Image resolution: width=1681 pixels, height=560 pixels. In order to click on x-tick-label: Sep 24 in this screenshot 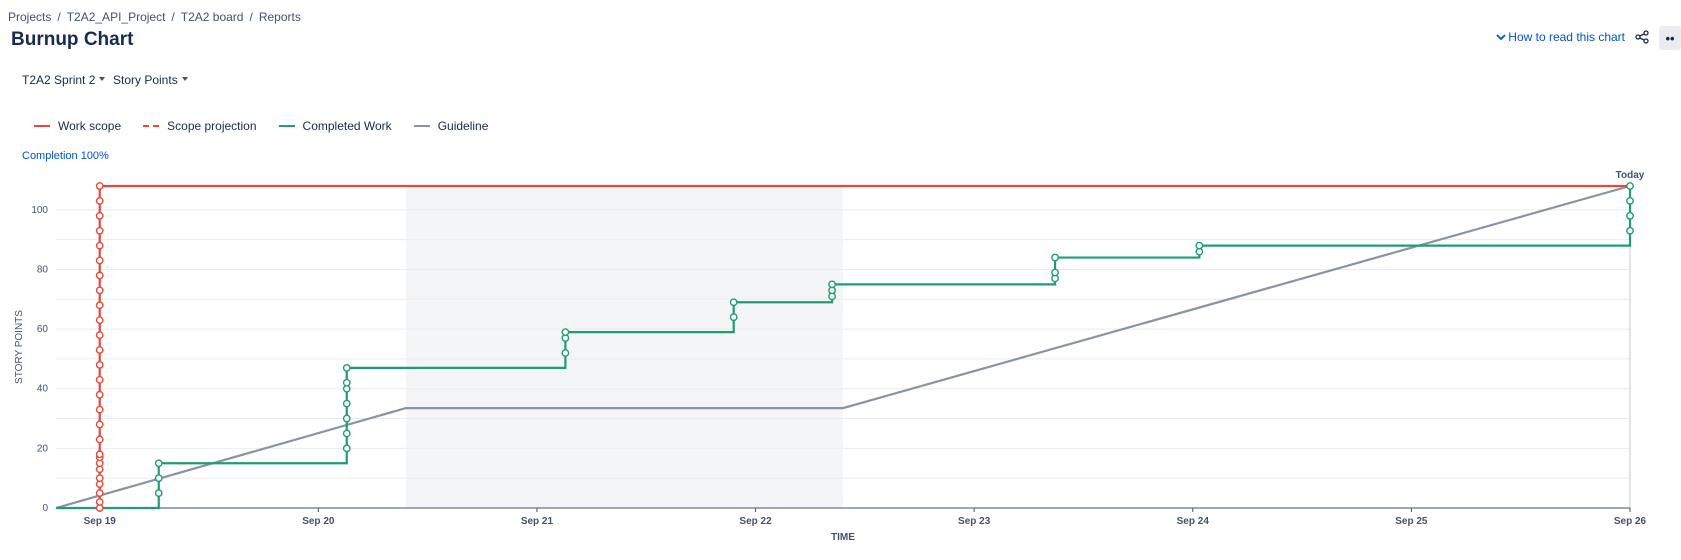, I will do `click(1193, 521)`.